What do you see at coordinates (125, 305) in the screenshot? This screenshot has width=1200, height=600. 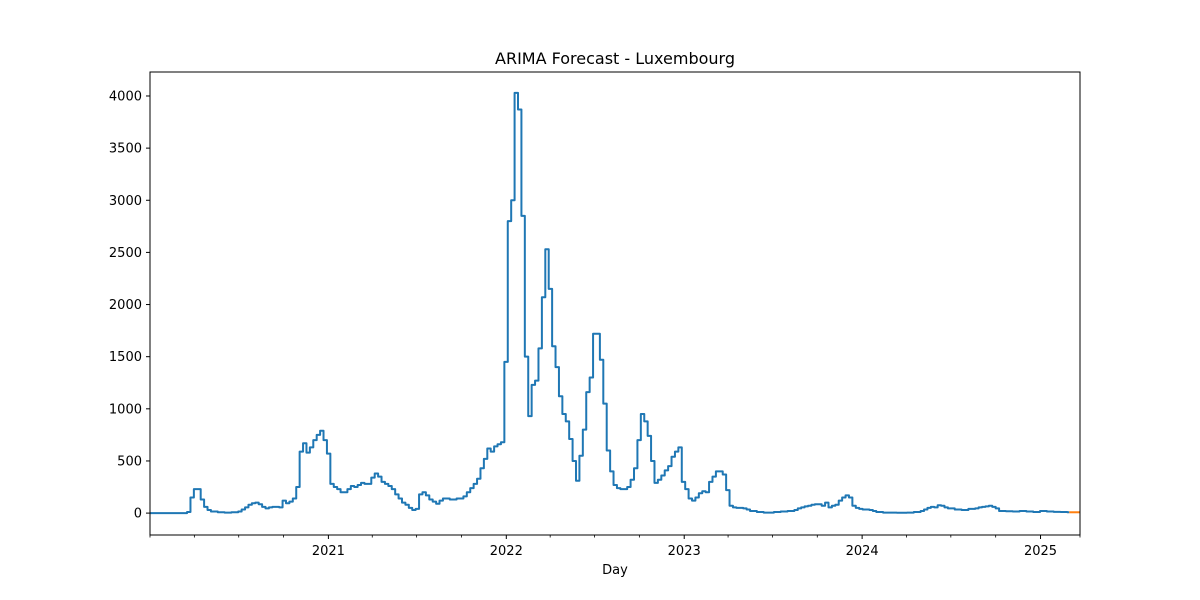 I see `y-tick-label: 2000` at bounding box center [125, 305].